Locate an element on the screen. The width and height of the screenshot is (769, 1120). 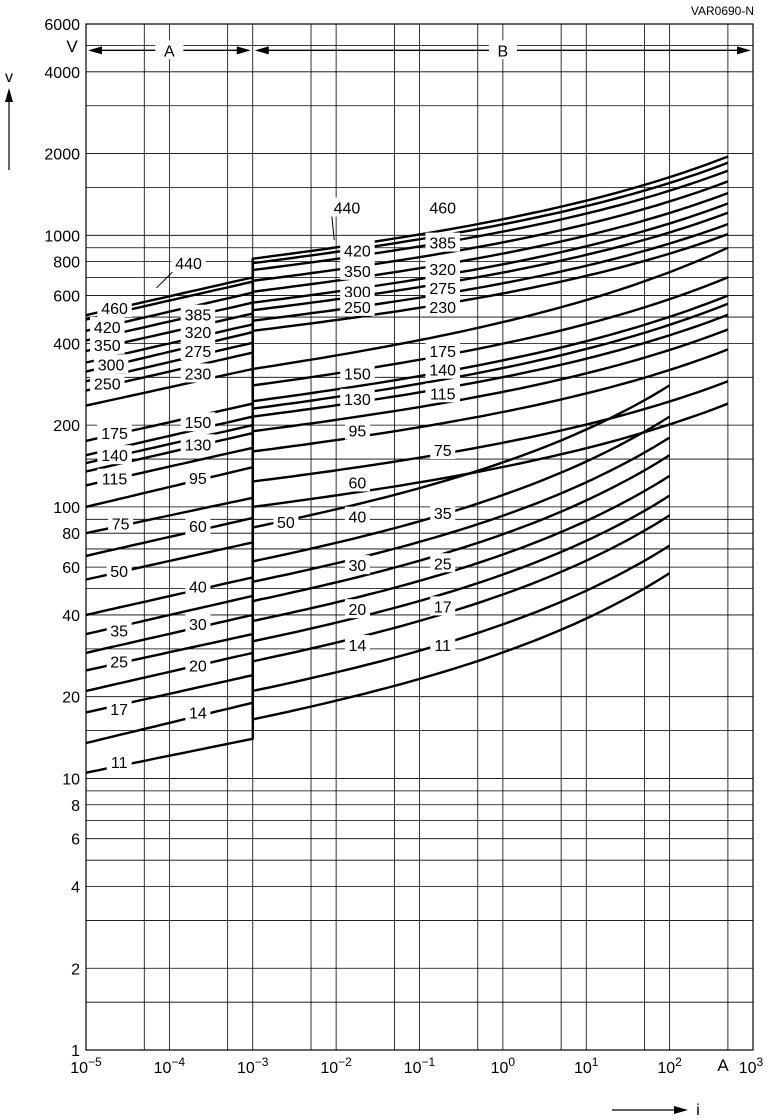
region-A: A is located at coordinates (169, 50).